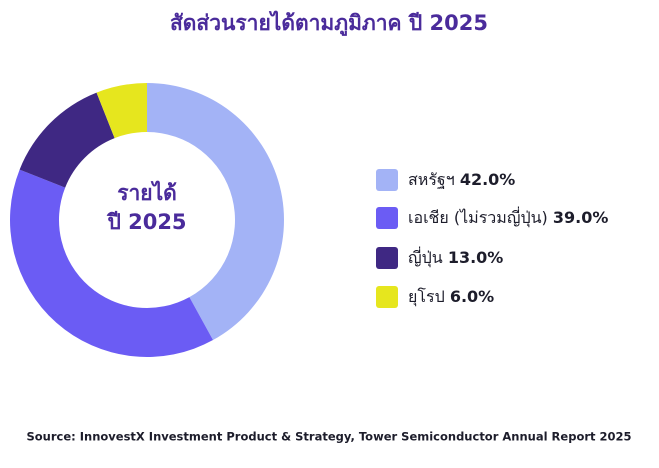 This screenshot has width=659, height=468. I want to click on legend-value: 13.0%, so click(476, 257).